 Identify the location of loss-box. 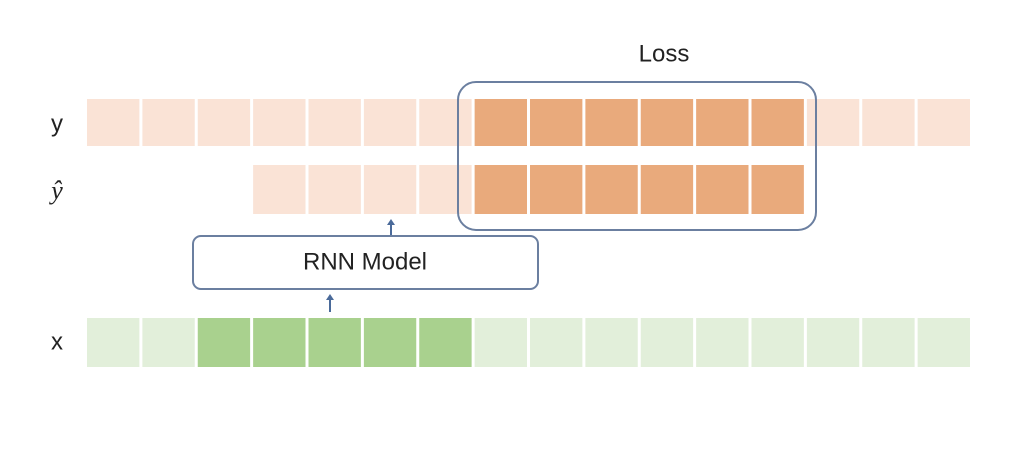
(637, 156).